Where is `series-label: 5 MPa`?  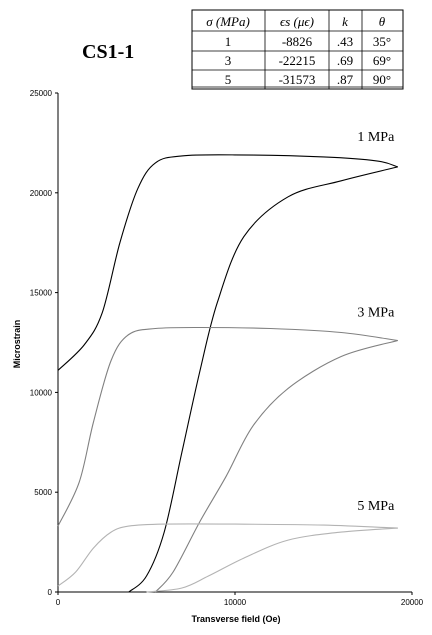
series-label: 5 MPa is located at coordinates (376, 506).